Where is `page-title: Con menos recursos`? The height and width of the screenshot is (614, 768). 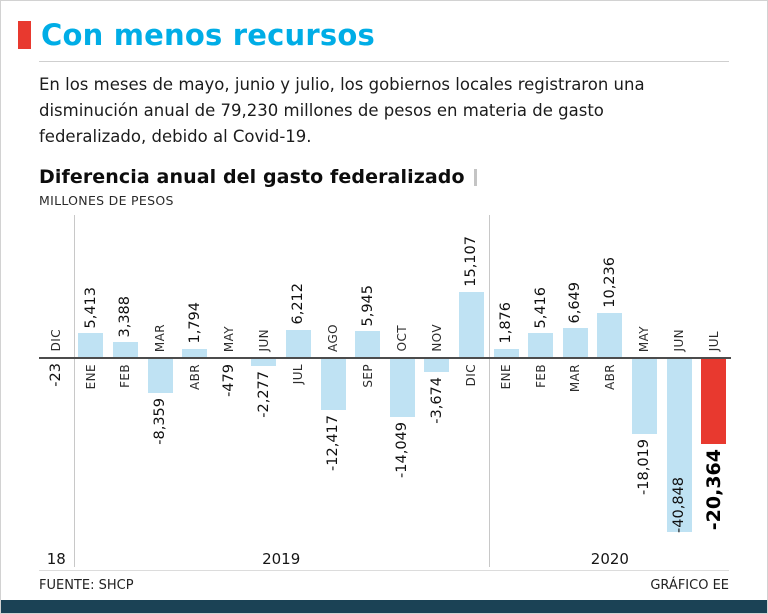 page-title: Con menos recursos is located at coordinates (208, 34).